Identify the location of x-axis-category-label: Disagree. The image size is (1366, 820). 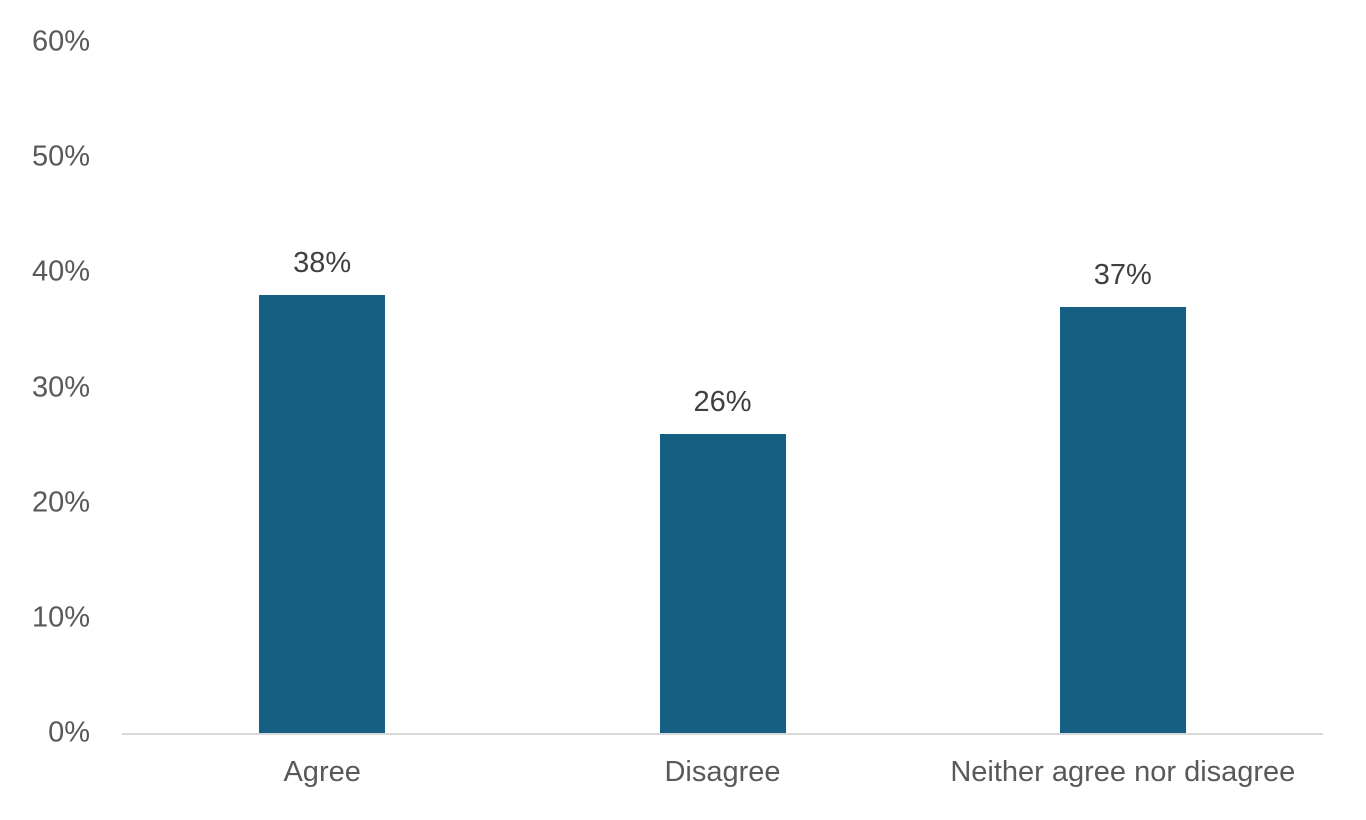
(722, 772).